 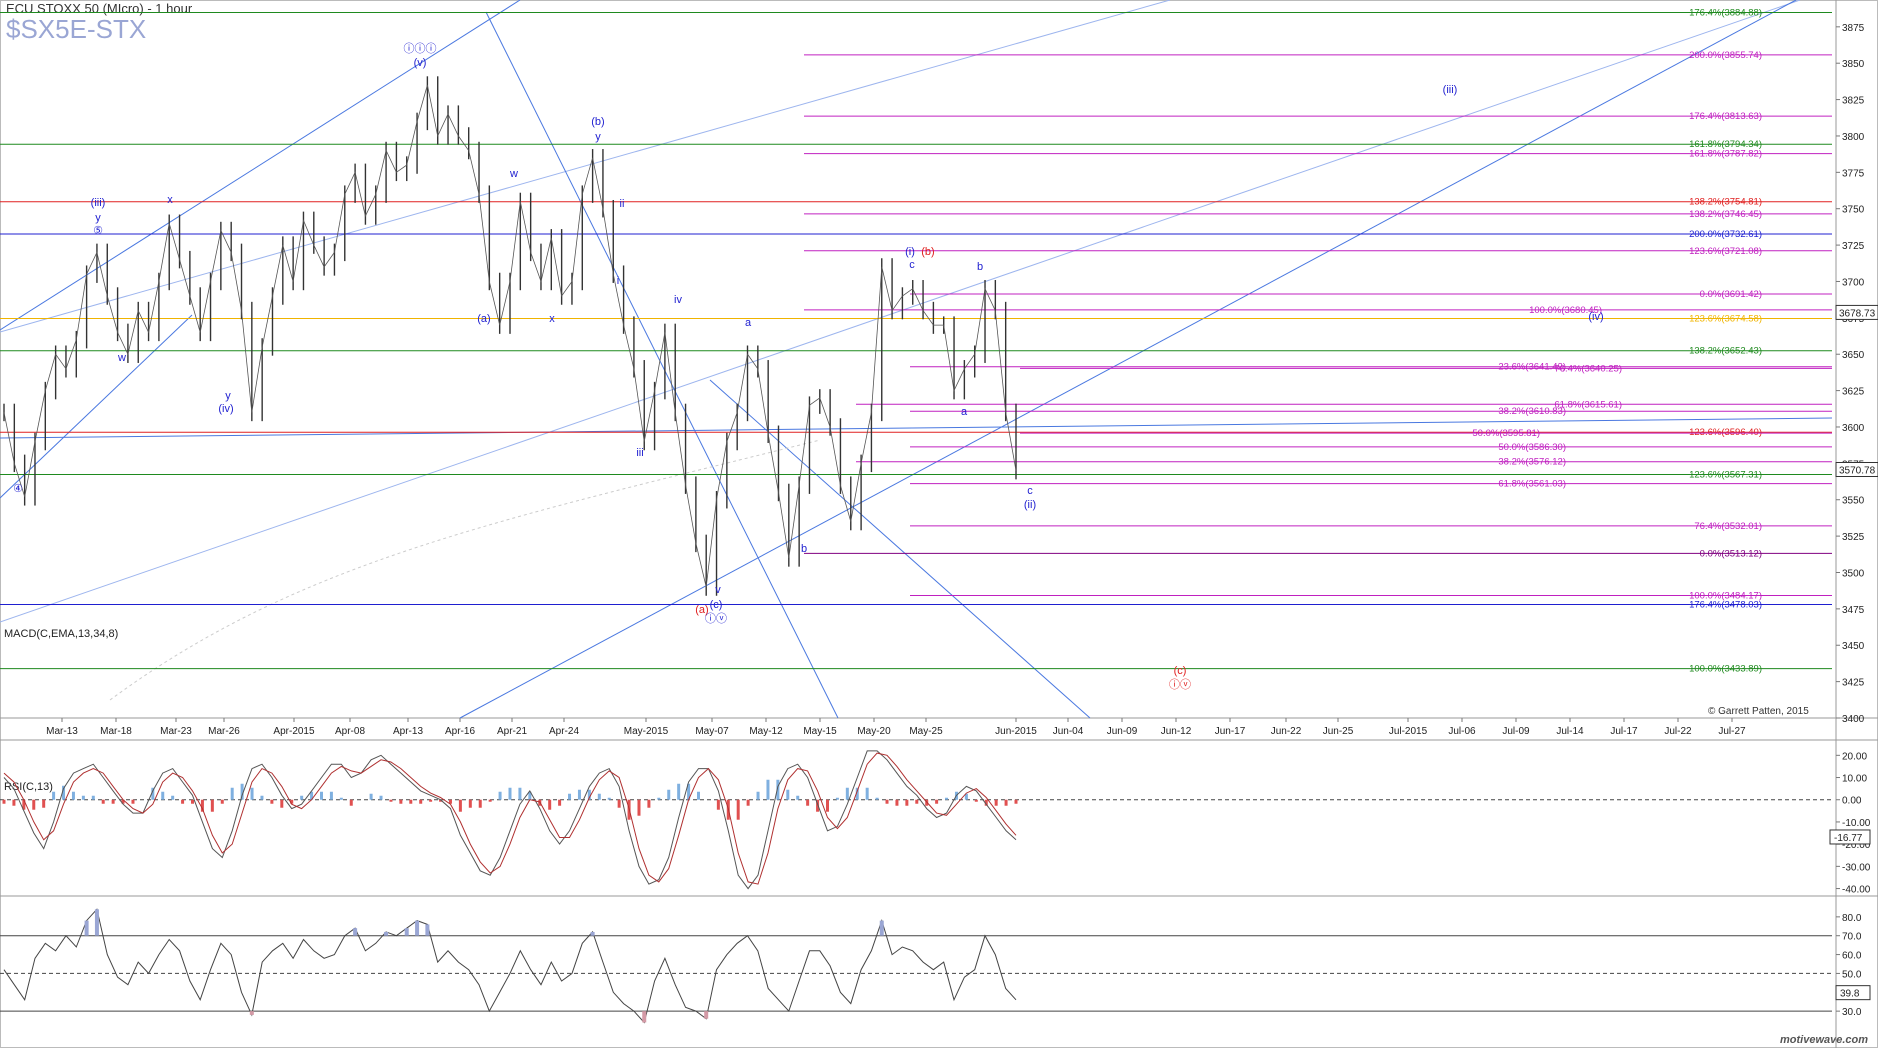 What do you see at coordinates (748, 323) in the screenshot?
I see `wave-label: a` at bounding box center [748, 323].